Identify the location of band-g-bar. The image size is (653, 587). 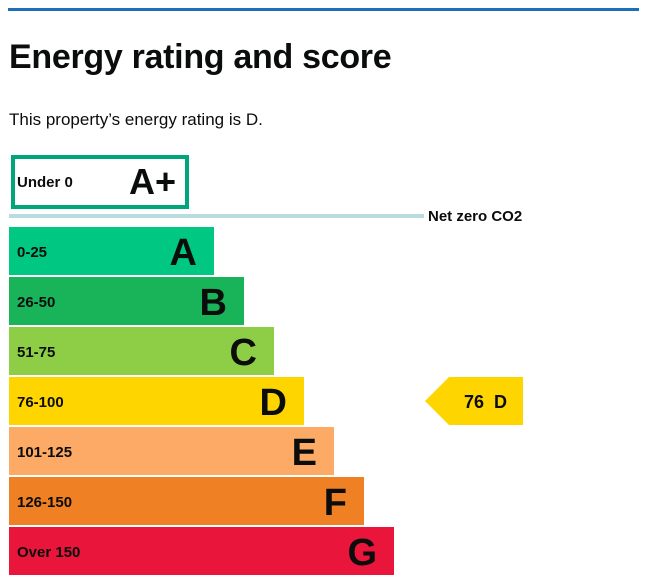
(201, 551).